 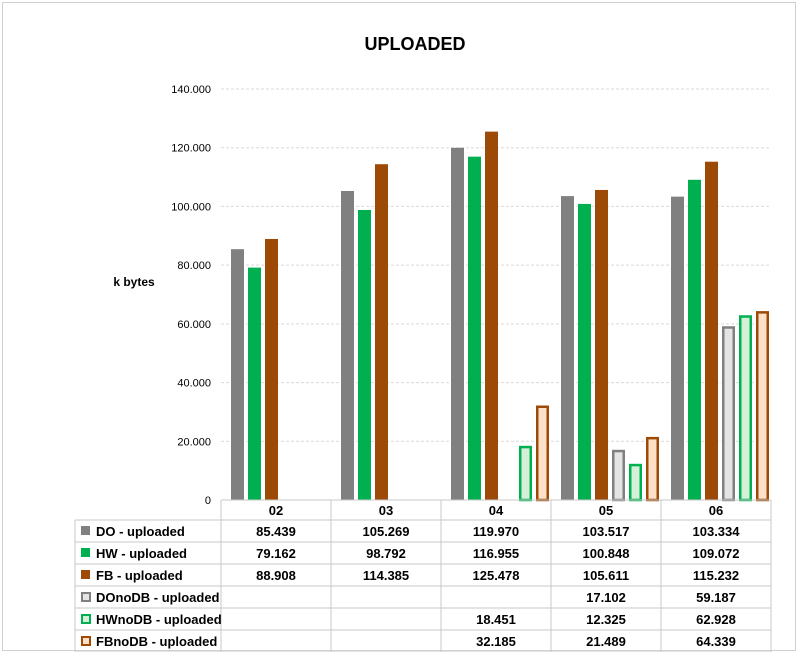 What do you see at coordinates (496, 619) in the screenshot?
I see `data-label: 18.451` at bounding box center [496, 619].